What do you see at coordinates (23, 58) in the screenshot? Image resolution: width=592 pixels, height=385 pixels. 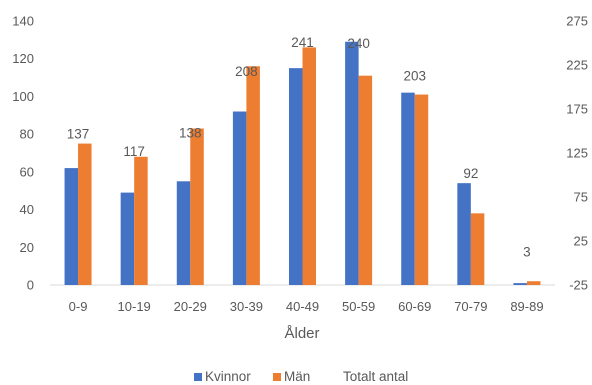 I see `left-axis-tick-label: 120` at bounding box center [23, 58].